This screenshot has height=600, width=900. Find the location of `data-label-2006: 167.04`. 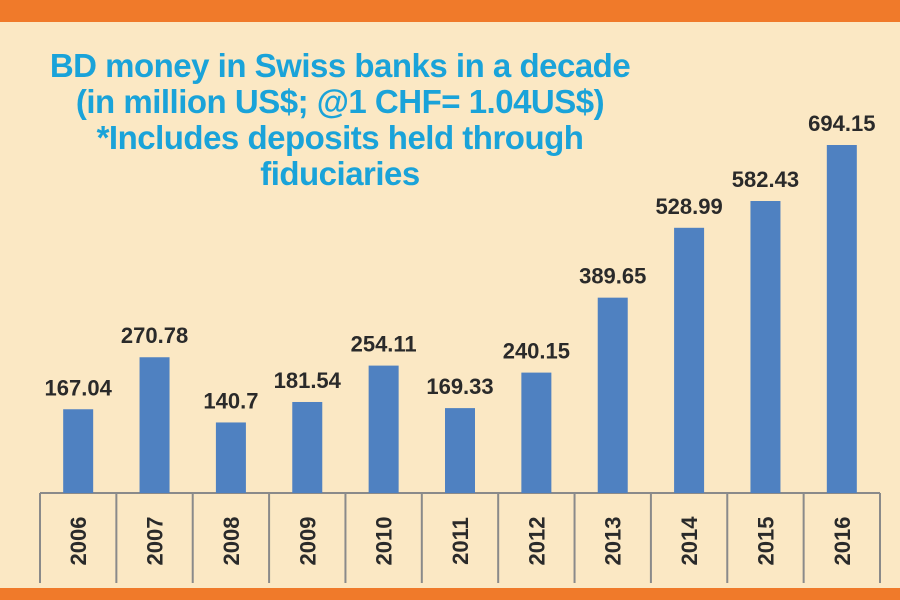

data-label-2006: 167.04 is located at coordinates (79, 387).